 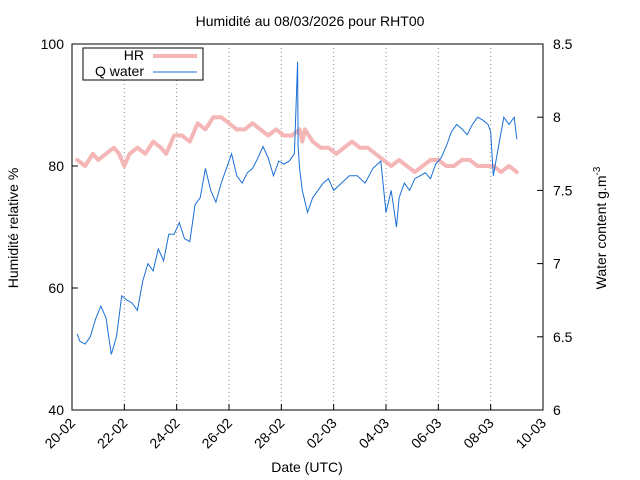 I want to click on y-right-tick-label: 6.5, so click(x=563, y=337).